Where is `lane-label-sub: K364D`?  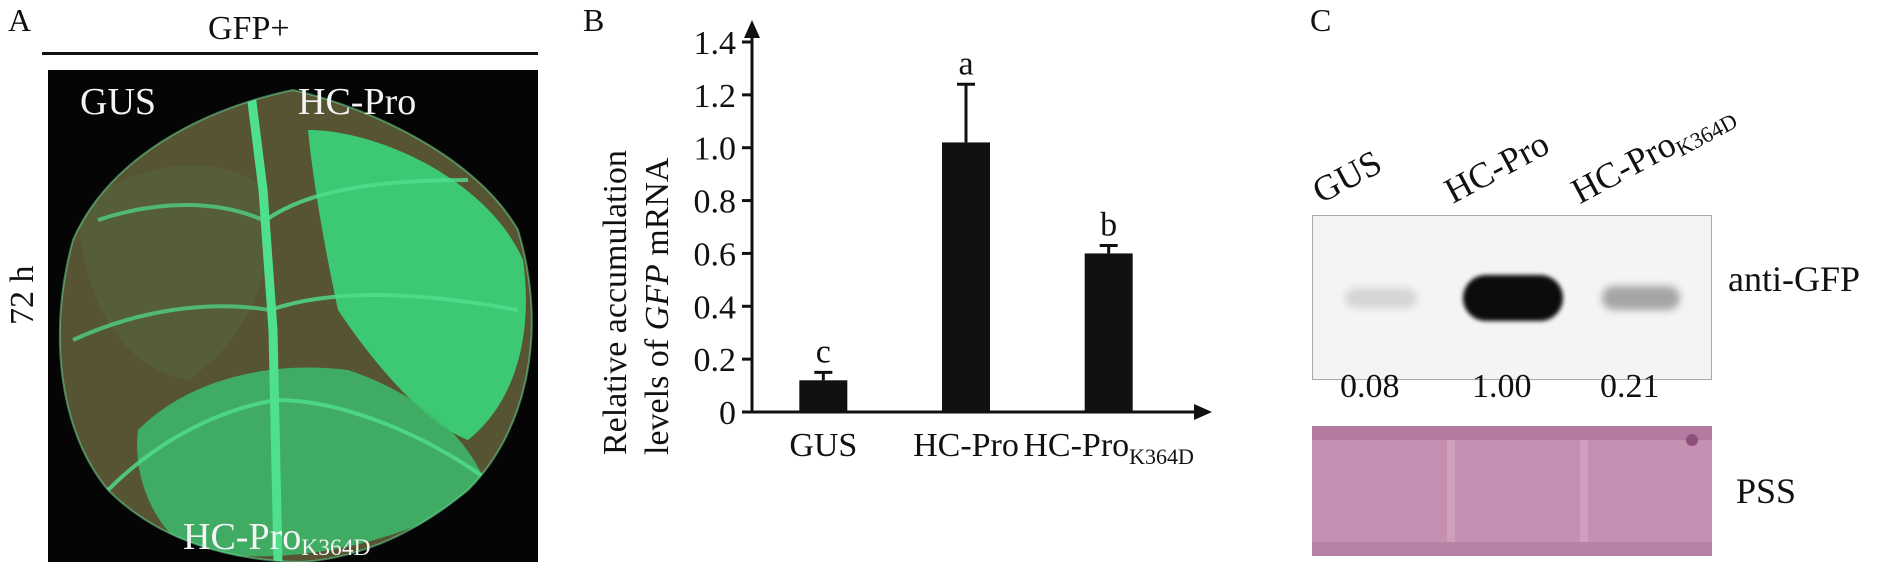 lane-label-sub: K364D is located at coordinates (1706, 135).